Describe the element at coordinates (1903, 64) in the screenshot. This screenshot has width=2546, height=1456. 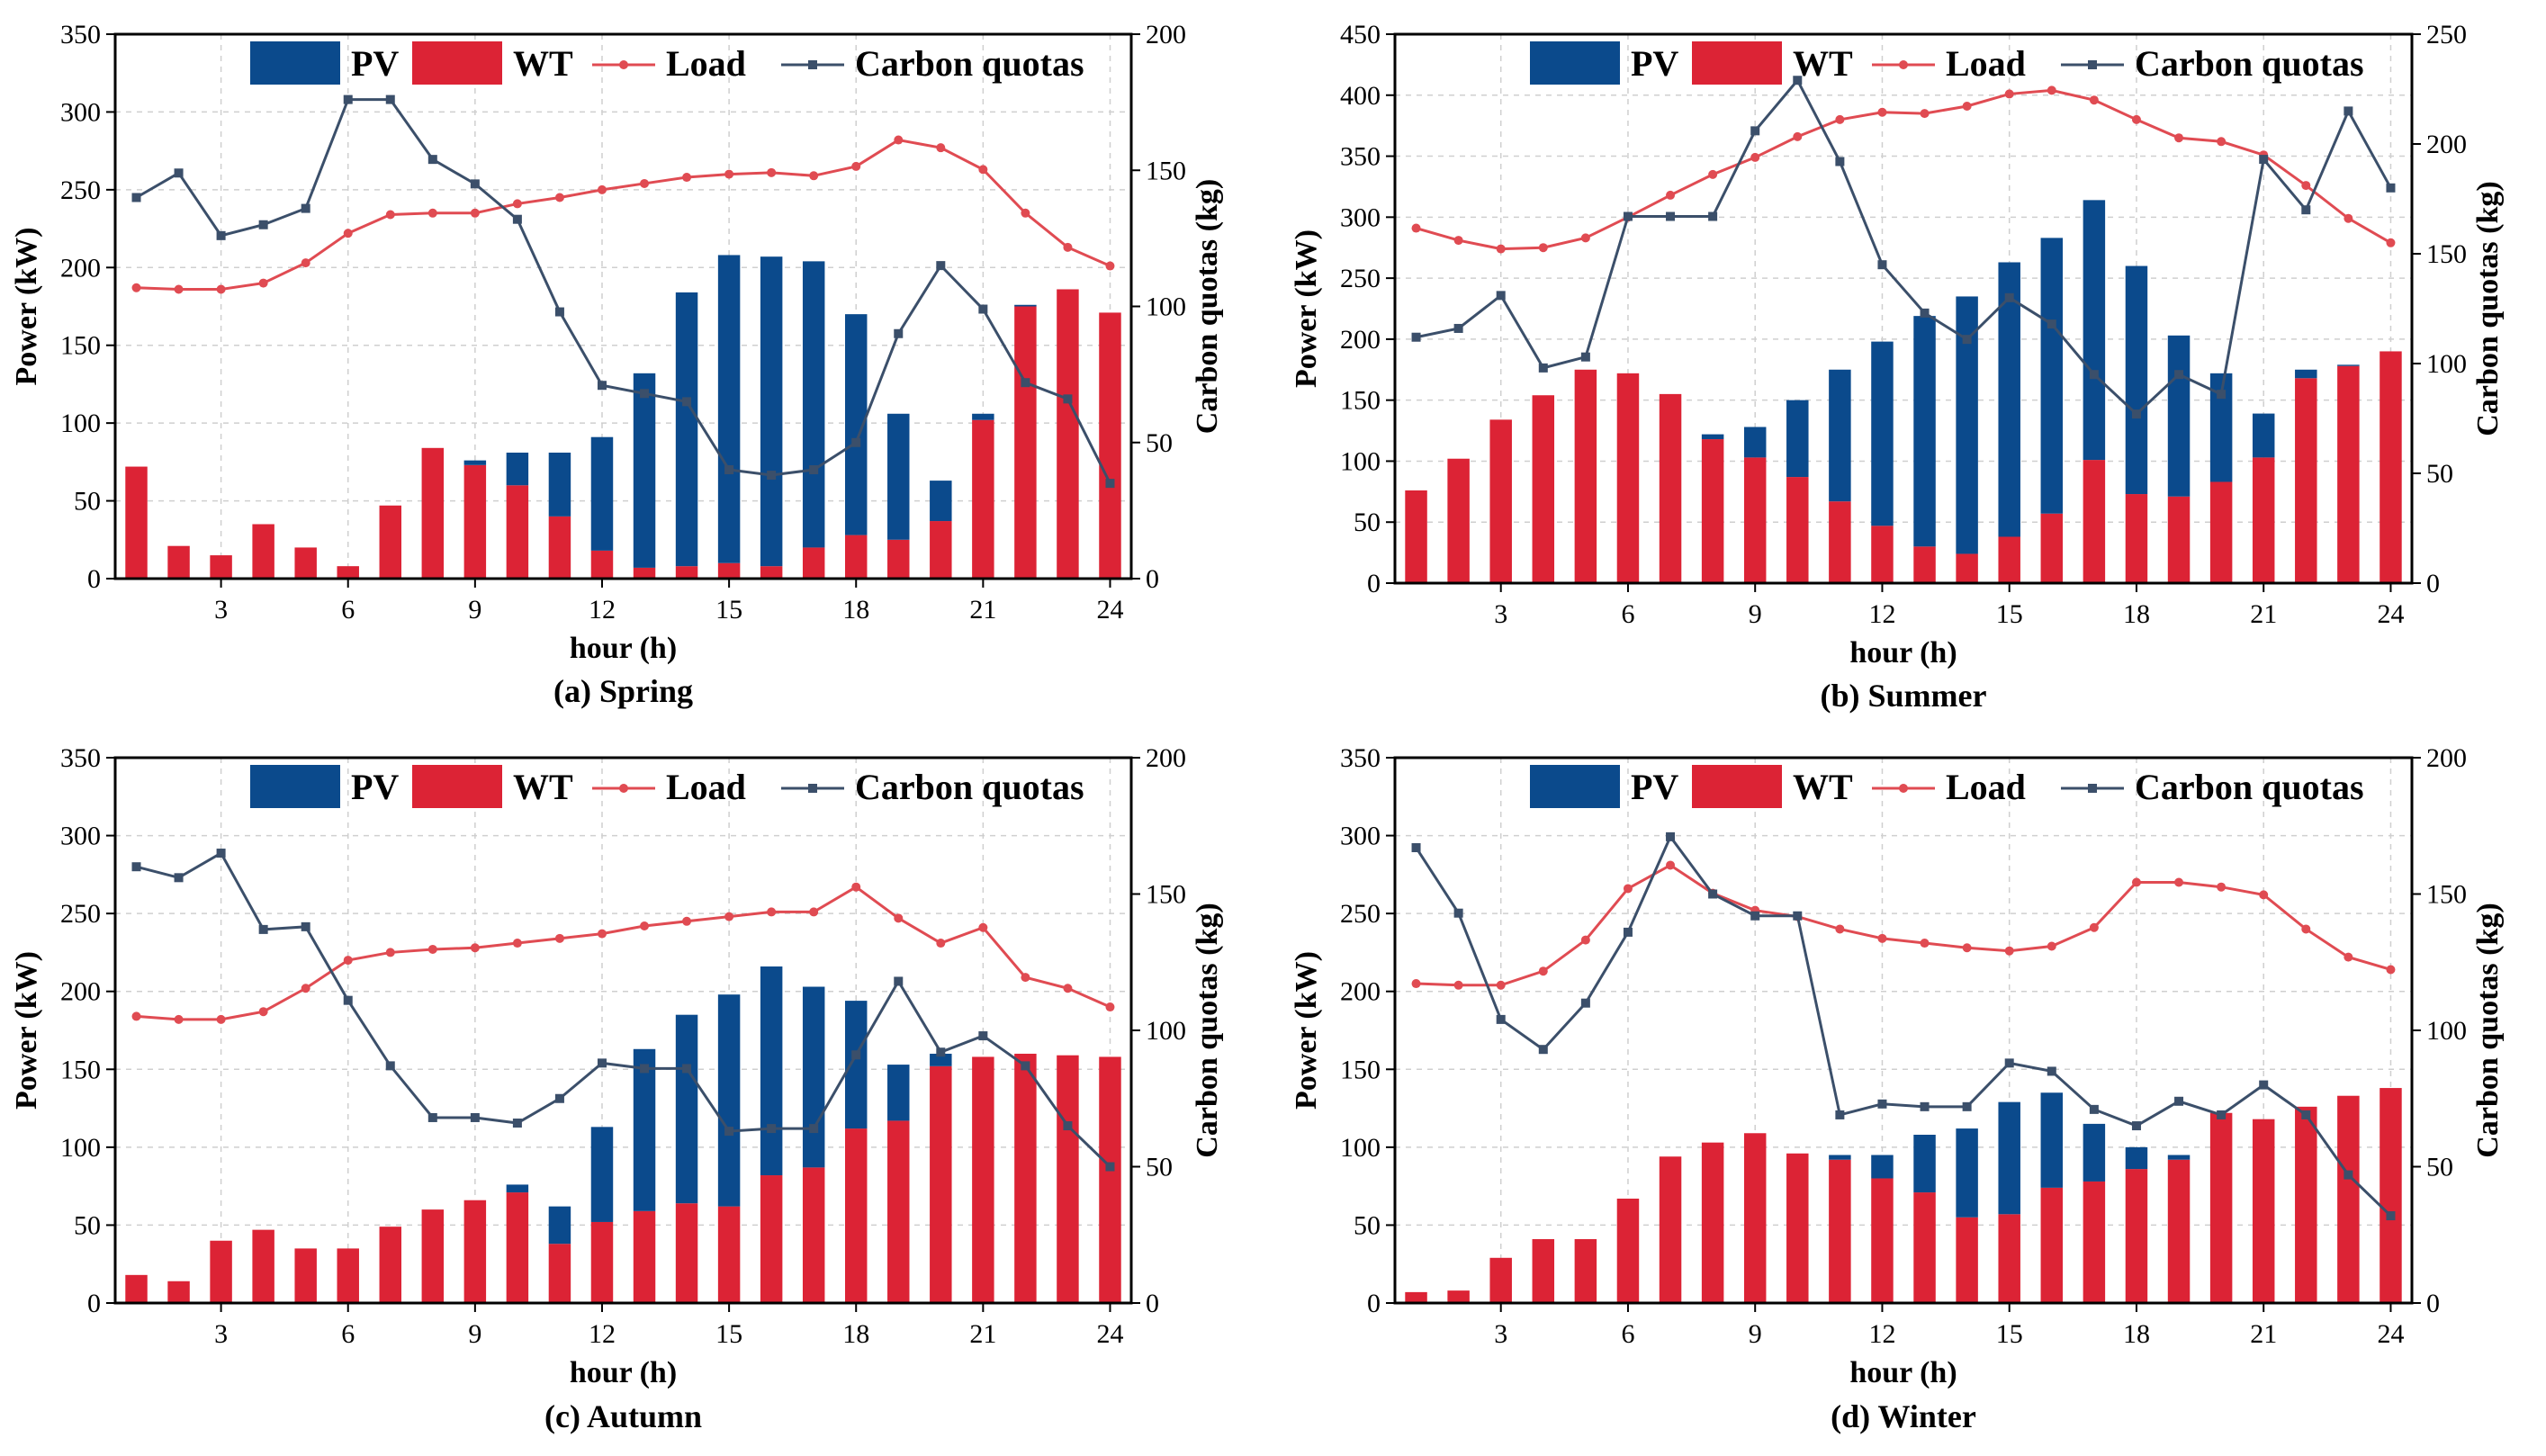
I see `legend-marker-load` at that location.